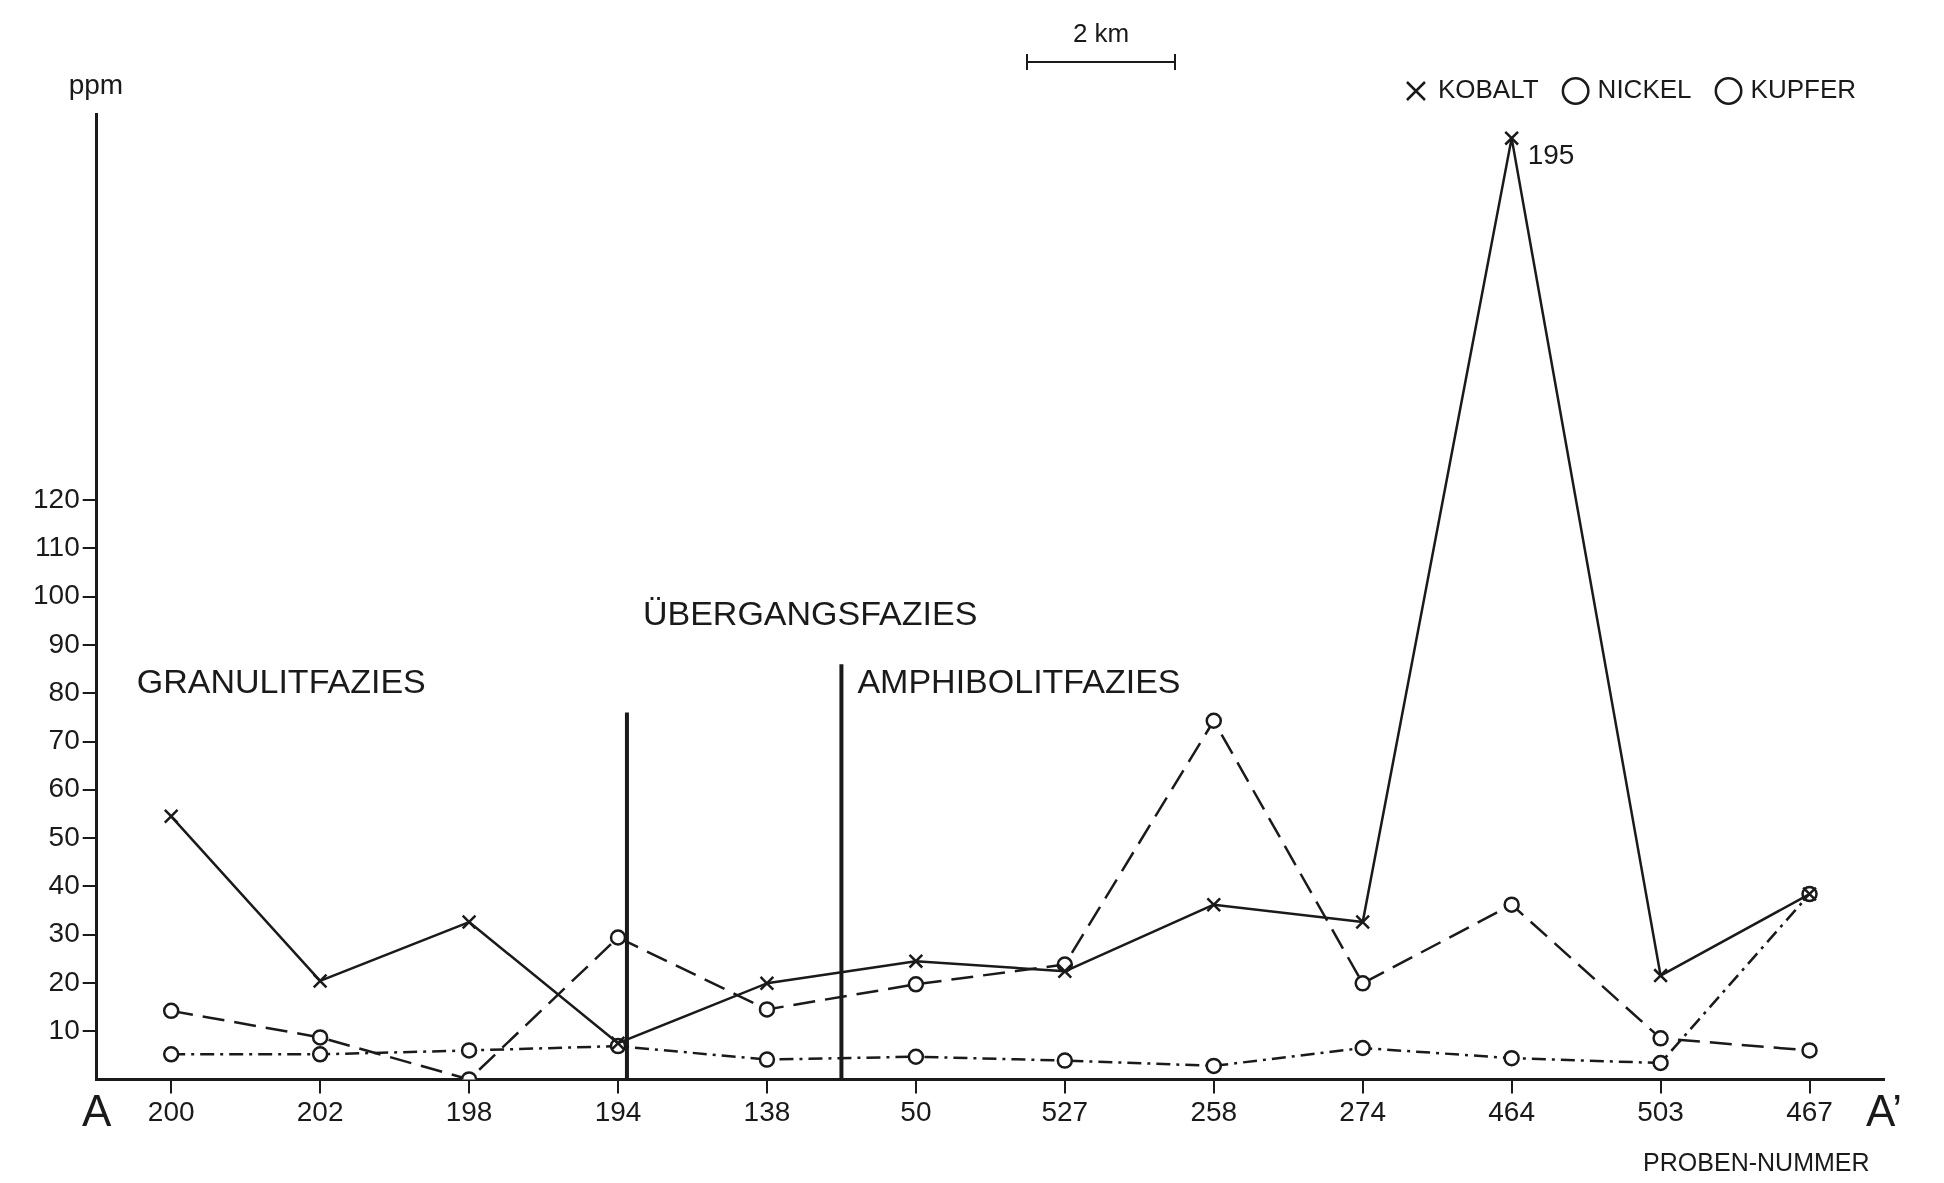 The image size is (1944, 1183). What do you see at coordinates (64, 691) in the screenshot?
I see `y-tick-label: 80` at bounding box center [64, 691].